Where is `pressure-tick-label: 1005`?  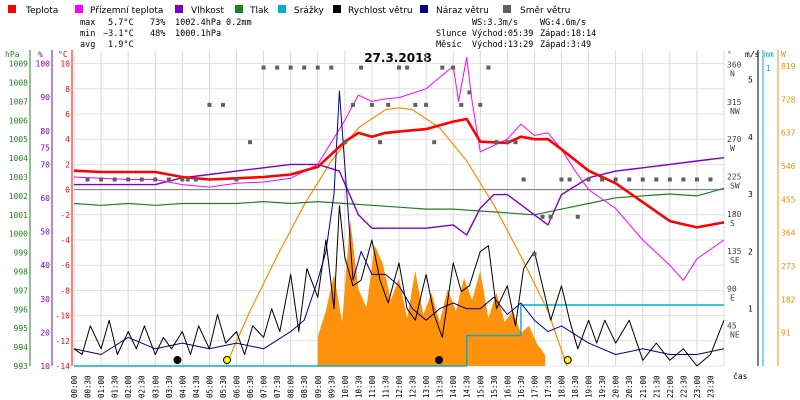 pressure-tick-label: 1005 is located at coordinates (18, 139).